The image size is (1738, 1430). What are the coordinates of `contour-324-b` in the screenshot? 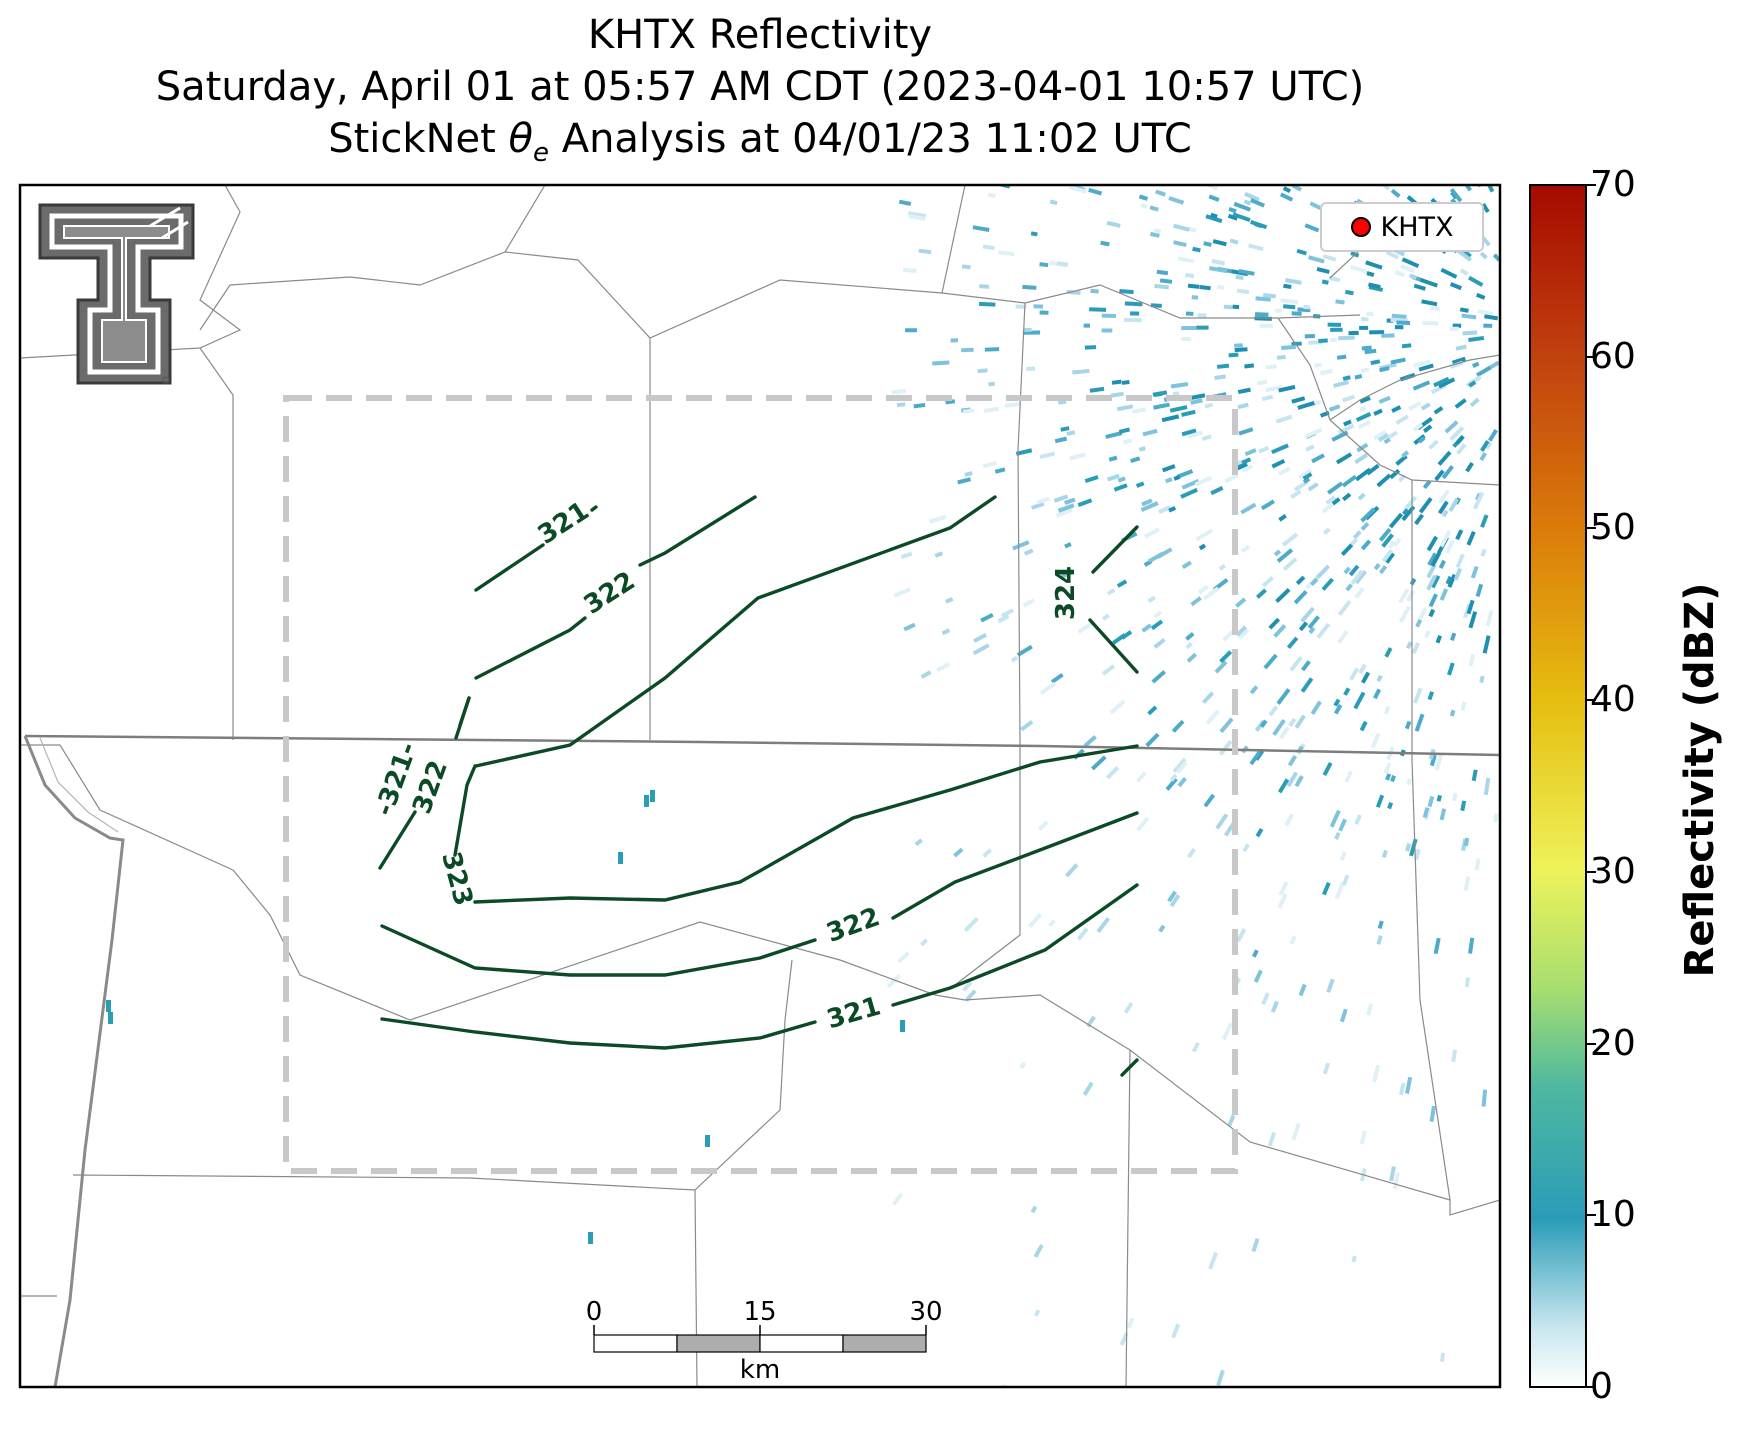 It's located at (1113, 646).